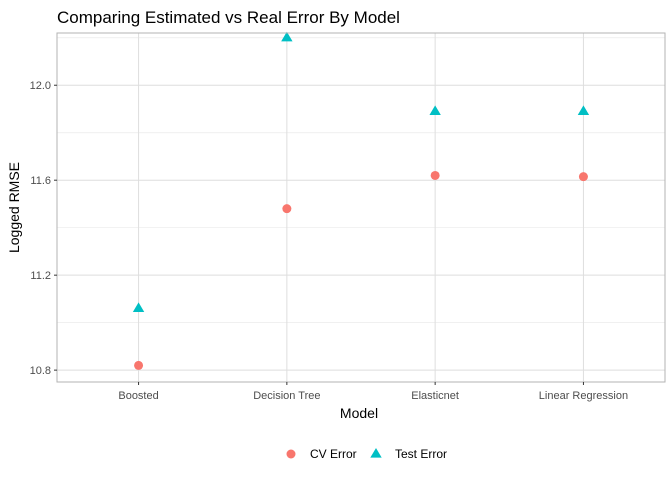 The width and height of the screenshot is (672, 480). What do you see at coordinates (435, 396) in the screenshot?
I see `x-tick-label: Elasticnet` at bounding box center [435, 396].